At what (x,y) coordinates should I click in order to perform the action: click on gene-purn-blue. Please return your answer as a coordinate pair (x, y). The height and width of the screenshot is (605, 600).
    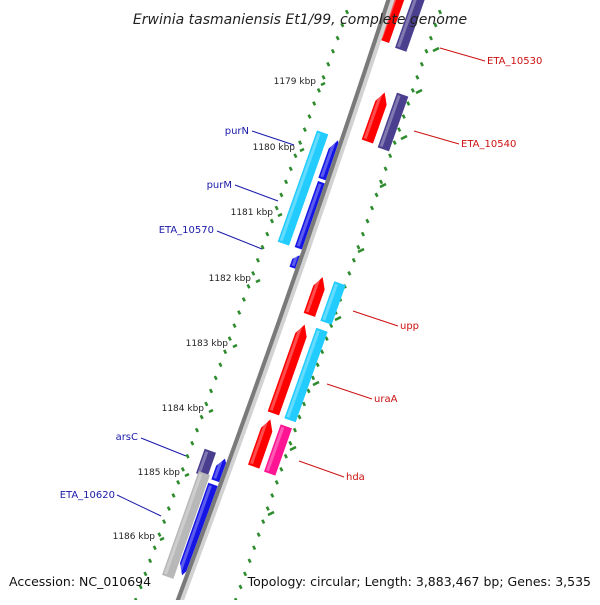
    Looking at the image, I should click on (329, 161).